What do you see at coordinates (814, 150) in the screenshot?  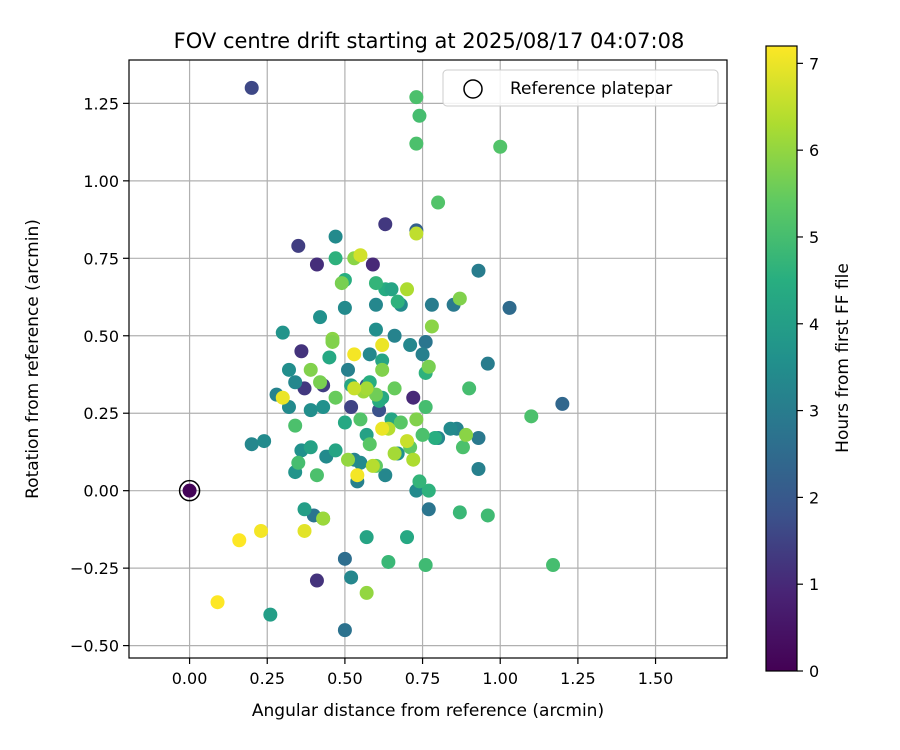 I see `colorbar-tick-label: 6` at bounding box center [814, 150].